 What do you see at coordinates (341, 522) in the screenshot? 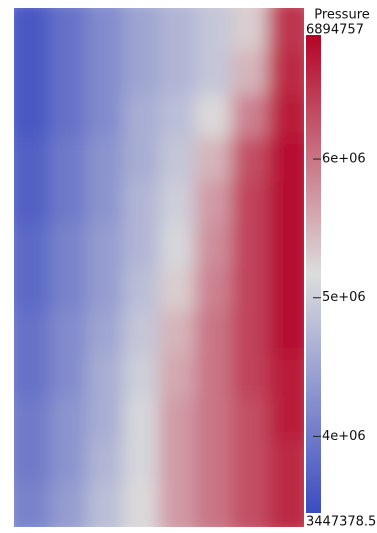
I see `colorbar-min: 3447378.5` at bounding box center [341, 522].